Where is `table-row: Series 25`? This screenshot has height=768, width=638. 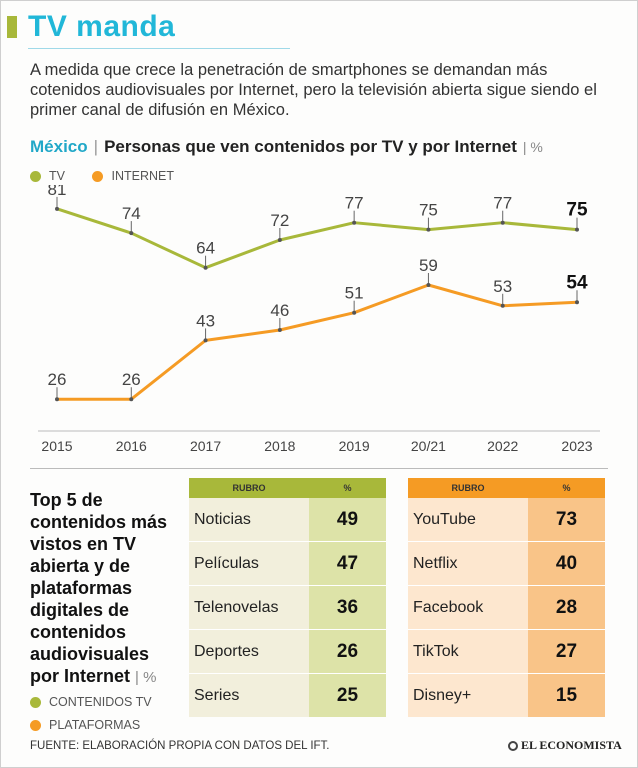
table-row: Series 25 is located at coordinates (287, 695).